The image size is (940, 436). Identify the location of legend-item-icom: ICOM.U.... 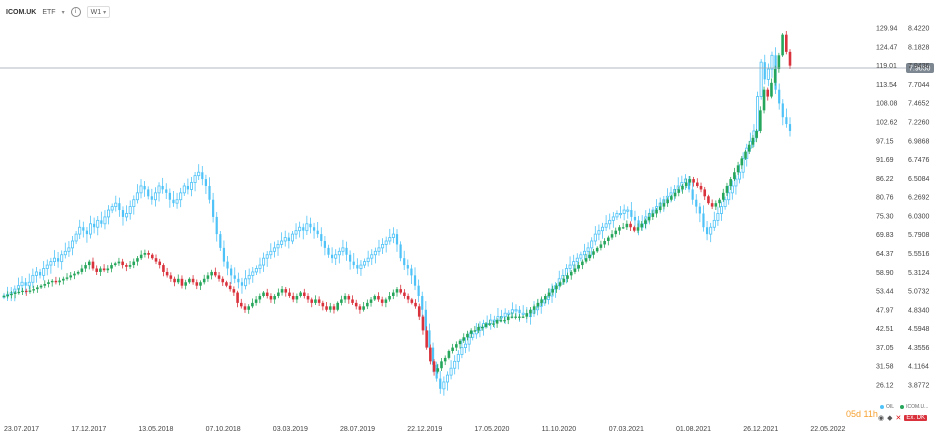
(914, 407).